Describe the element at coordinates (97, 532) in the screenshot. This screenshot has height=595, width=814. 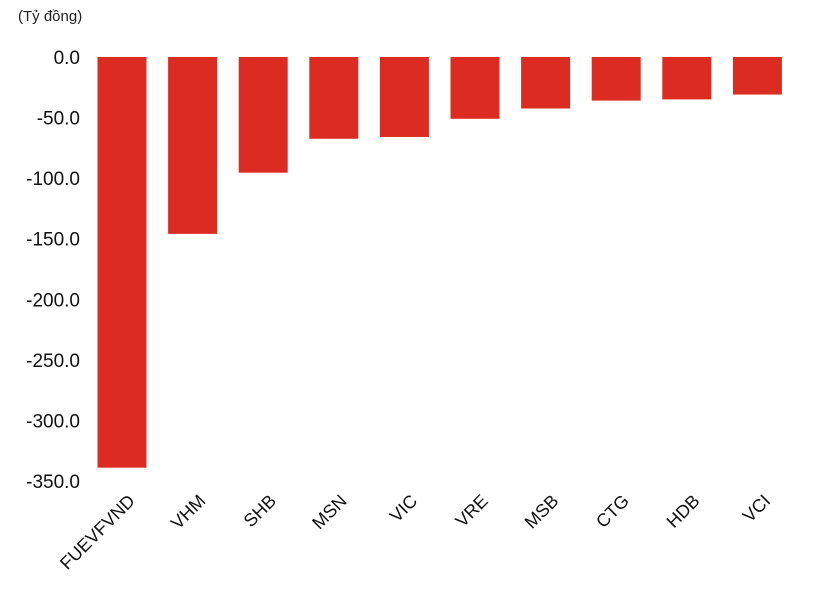
I see `x-tick-label-fuevfvnd: FUEVFVND` at that location.